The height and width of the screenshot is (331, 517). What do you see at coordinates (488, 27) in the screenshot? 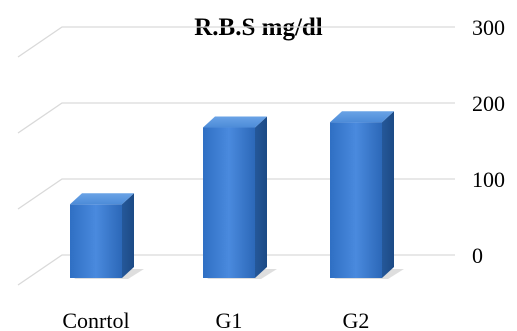
I see `y-tick-label: 300` at bounding box center [488, 27].